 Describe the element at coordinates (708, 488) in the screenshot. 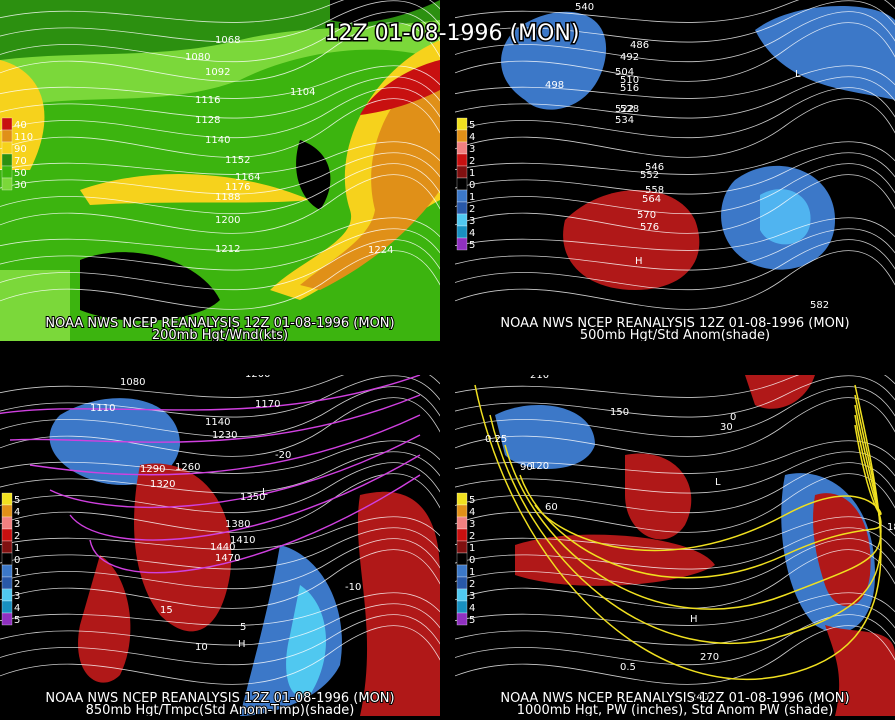

I see `pw-contour` at that location.